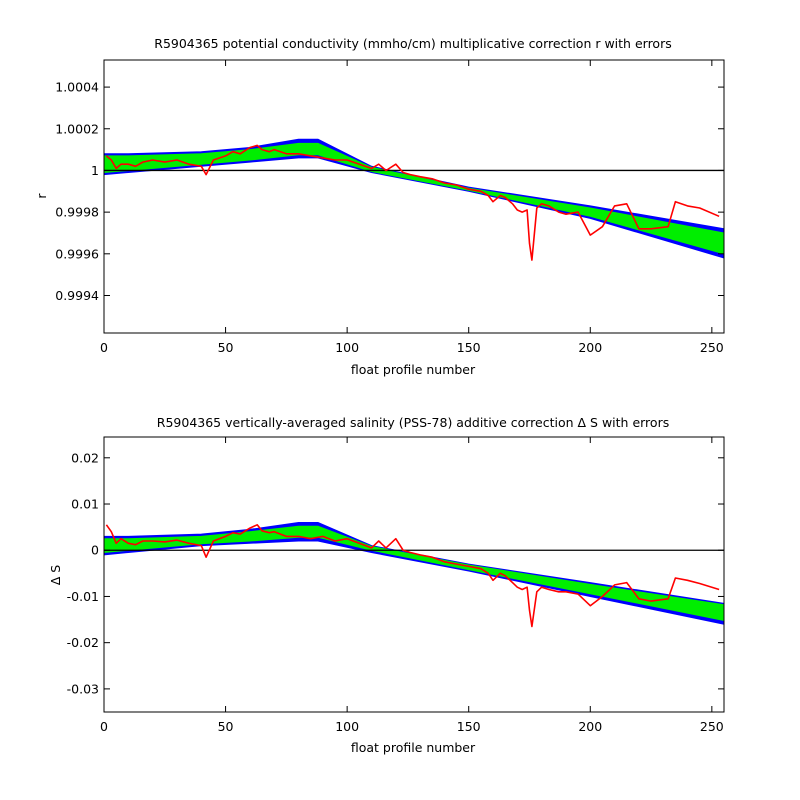 The height and width of the screenshot is (800, 800). I want to click on y-tick-label: 1, so click(95, 170).